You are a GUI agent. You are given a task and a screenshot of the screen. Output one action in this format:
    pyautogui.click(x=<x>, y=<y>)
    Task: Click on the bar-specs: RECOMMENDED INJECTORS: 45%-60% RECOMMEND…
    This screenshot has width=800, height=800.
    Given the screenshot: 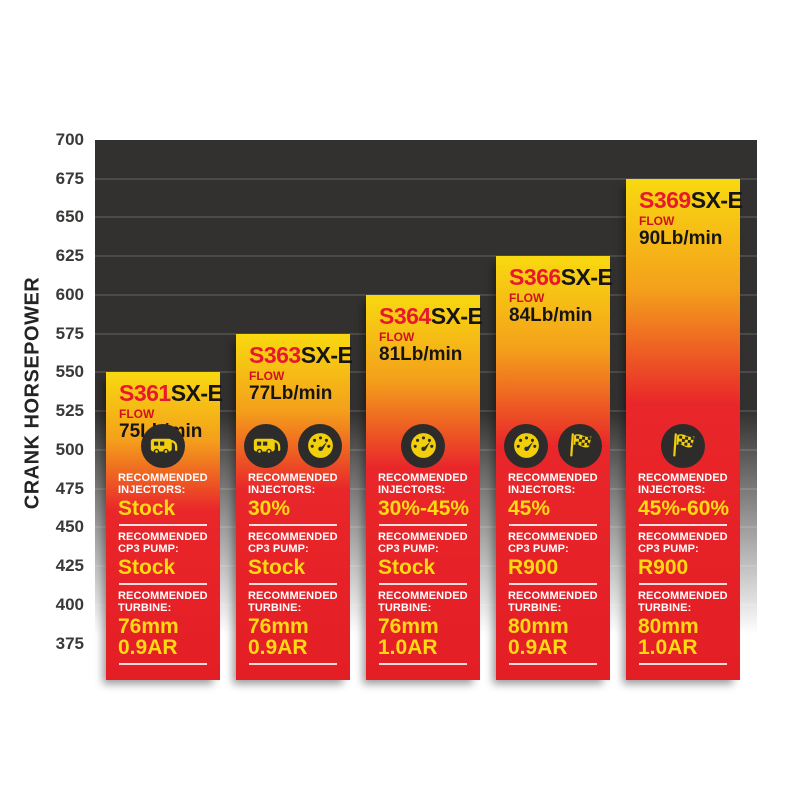 What is the action you would take?
    pyautogui.click(x=683, y=551)
    